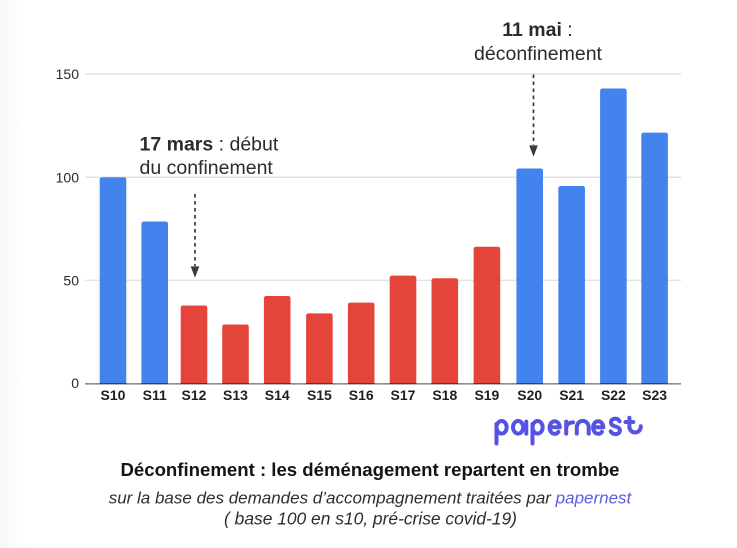 The height and width of the screenshot is (548, 737). I want to click on svg-text: S12, so click(194, 395).